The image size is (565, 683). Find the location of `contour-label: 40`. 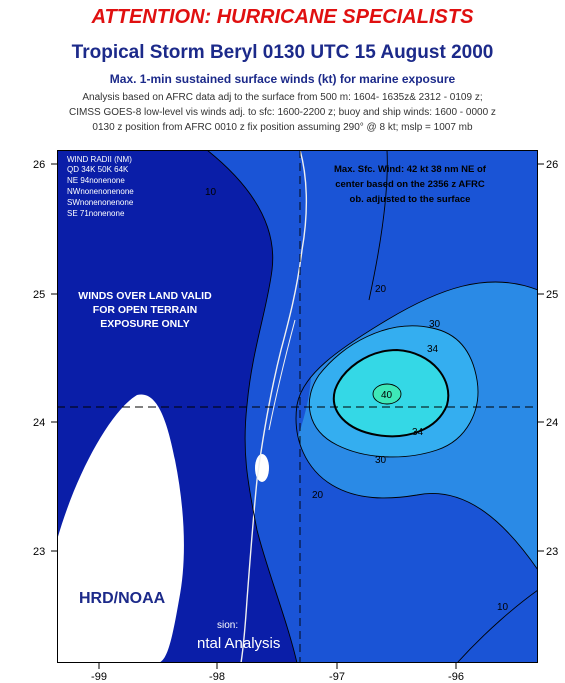

contour-label: 40 is located at coordinates (387, 395).